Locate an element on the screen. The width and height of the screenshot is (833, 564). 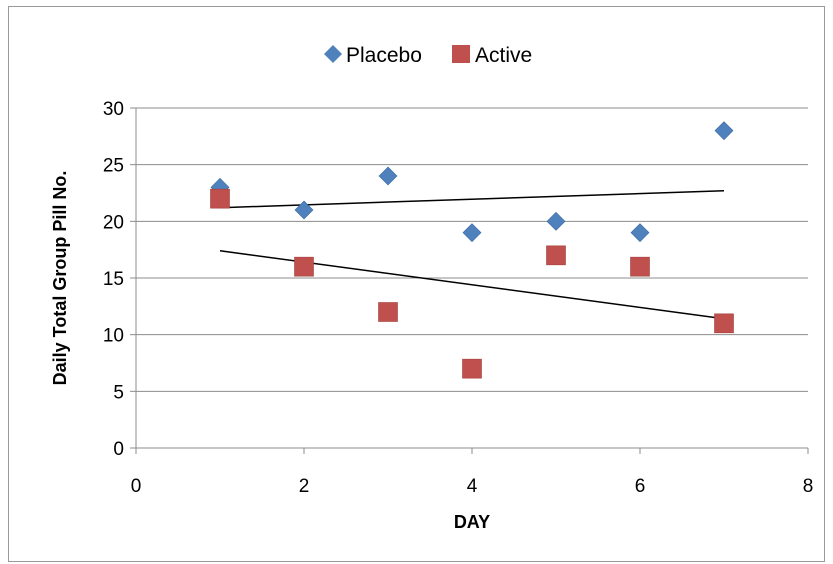
x-tick-label-0: 0 is located at coordinates (136, 486).